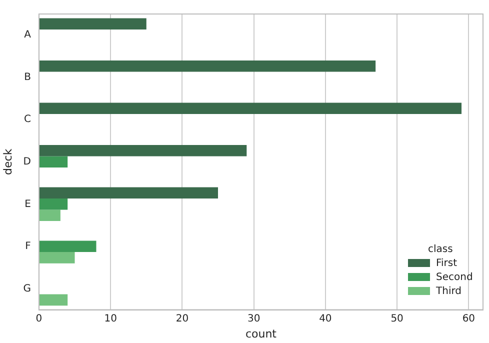 This screenshot has height=343, width=489. I want to click on y-tick-label: G, so click(27, 288).